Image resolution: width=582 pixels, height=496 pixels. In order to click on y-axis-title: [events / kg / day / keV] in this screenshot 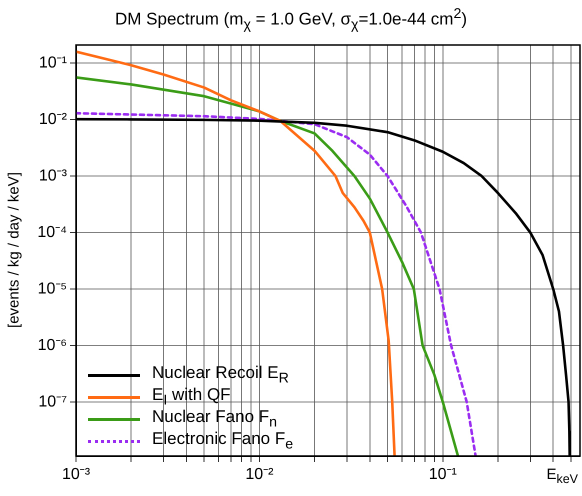, I will do `click(14, 250)`.